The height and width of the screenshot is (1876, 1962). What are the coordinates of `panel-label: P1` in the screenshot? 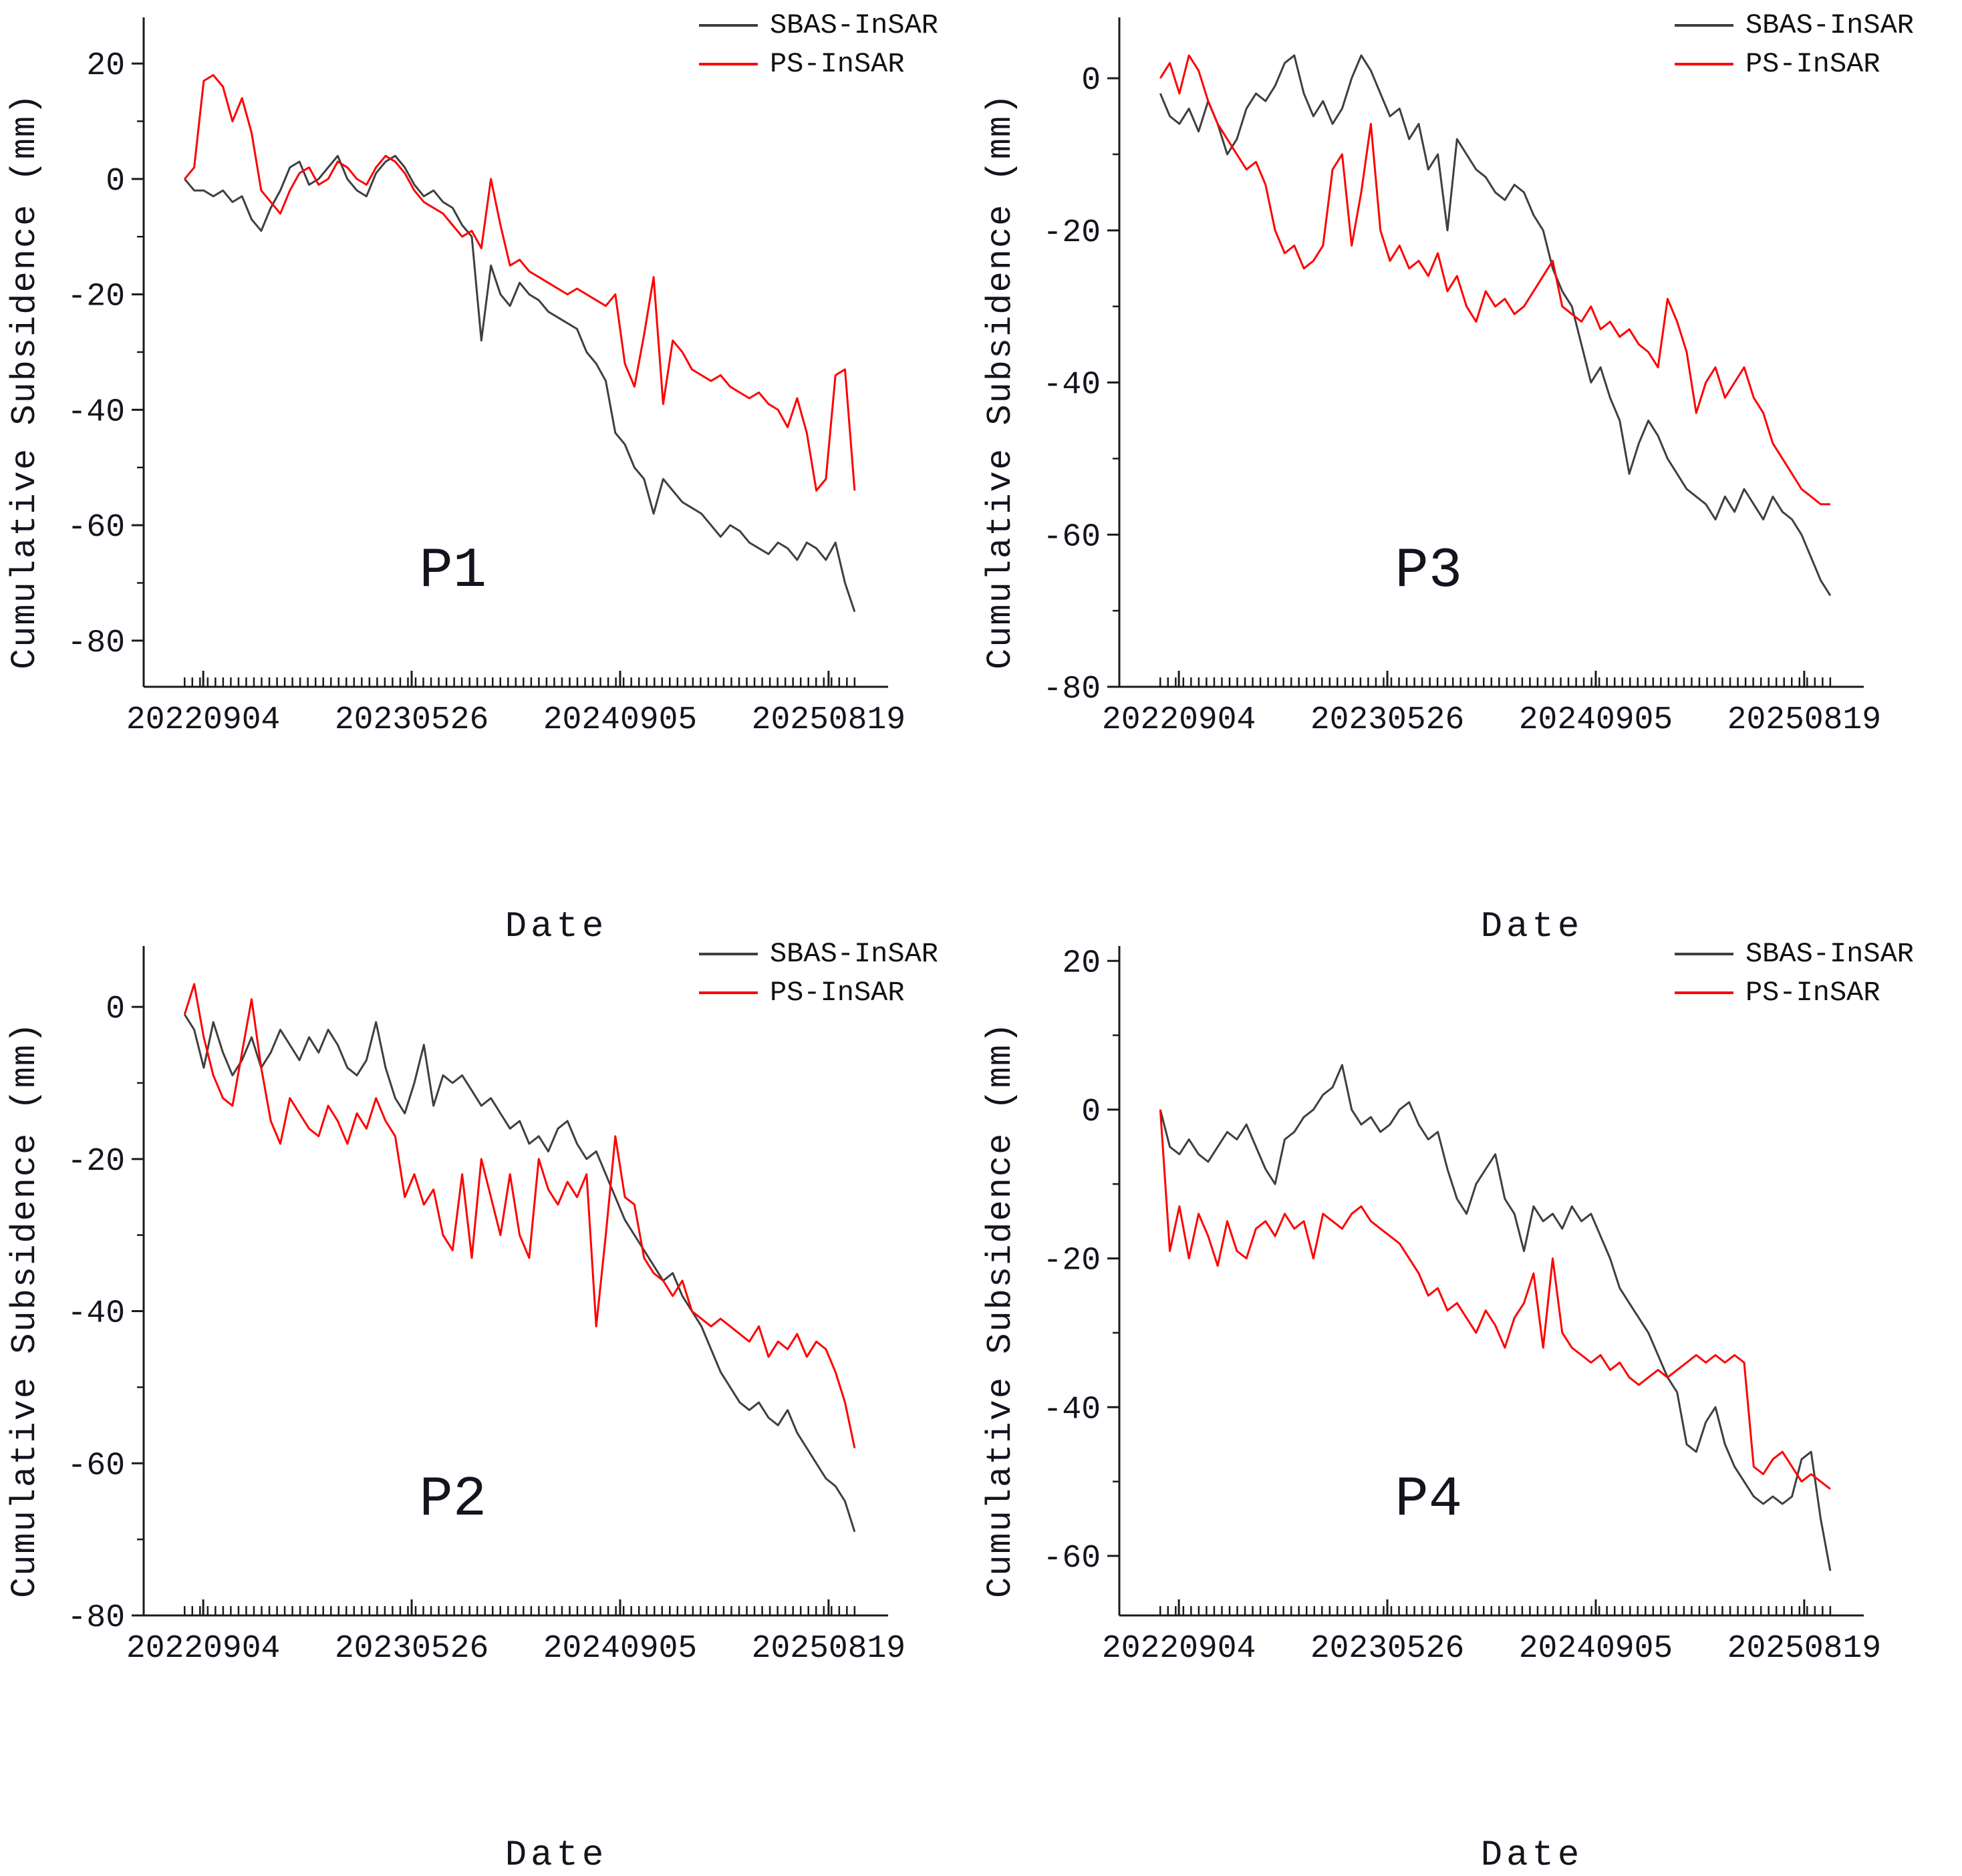 It's located at (453, 571).